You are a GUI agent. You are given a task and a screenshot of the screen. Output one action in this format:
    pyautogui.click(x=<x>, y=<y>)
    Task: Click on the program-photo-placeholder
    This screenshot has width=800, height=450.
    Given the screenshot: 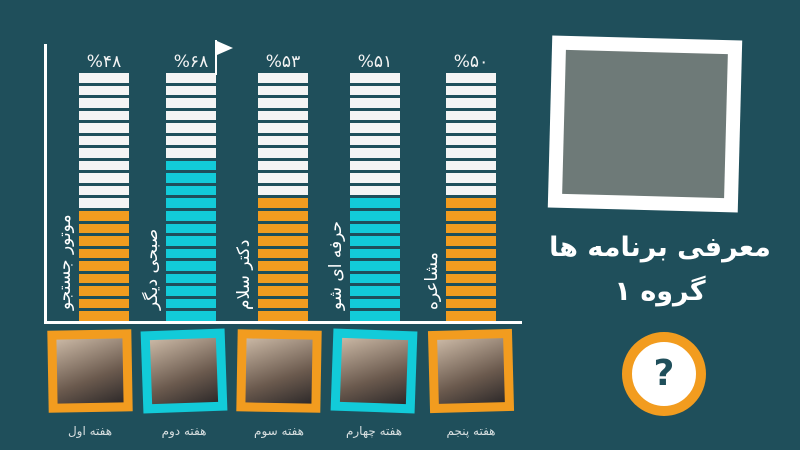 What is the action you would take?
    pyautogui.click(x=645, y=124)
    